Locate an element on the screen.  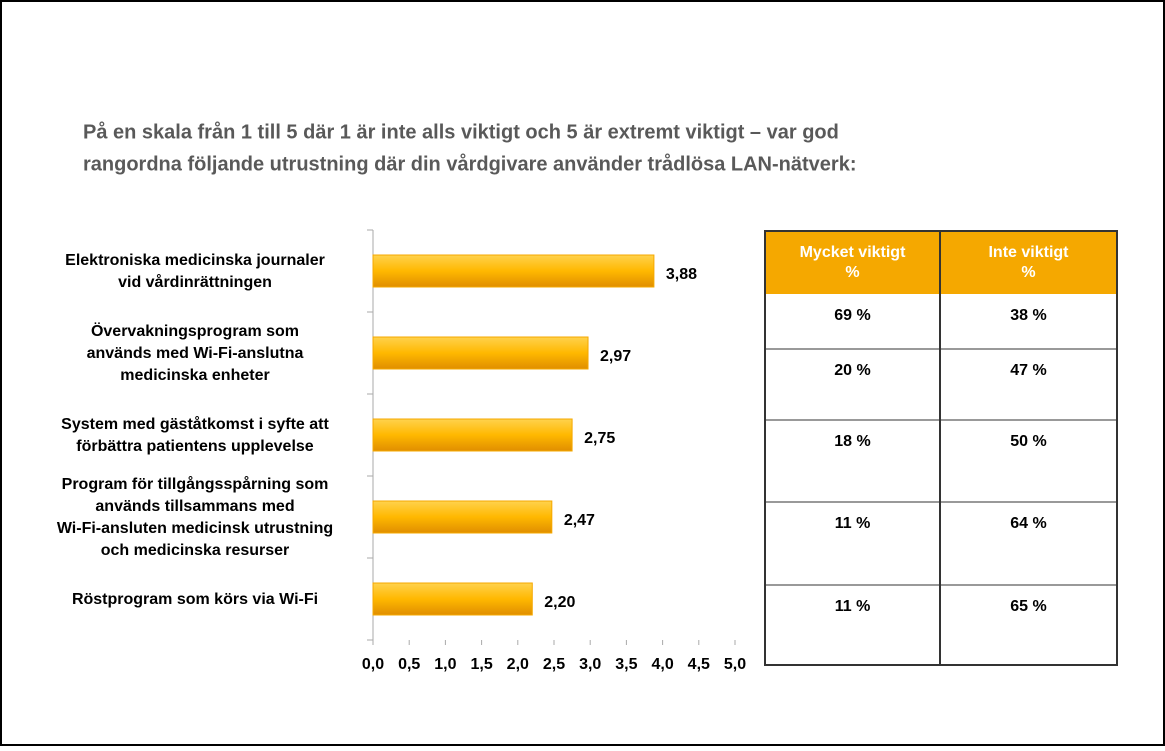
x-tick-label: 0,5 is located at coordinates (409, 664).